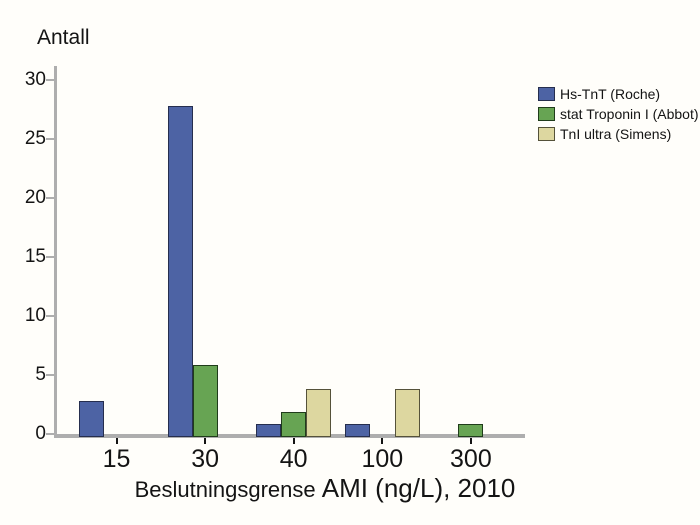 Image resolution: width=700 pixels, height=525 pixels. What do you see at coordinates (610, 94) in the screenshot?
I see `legend-label: Hs-TnT (Roche)` at bounding box center [610, 94].